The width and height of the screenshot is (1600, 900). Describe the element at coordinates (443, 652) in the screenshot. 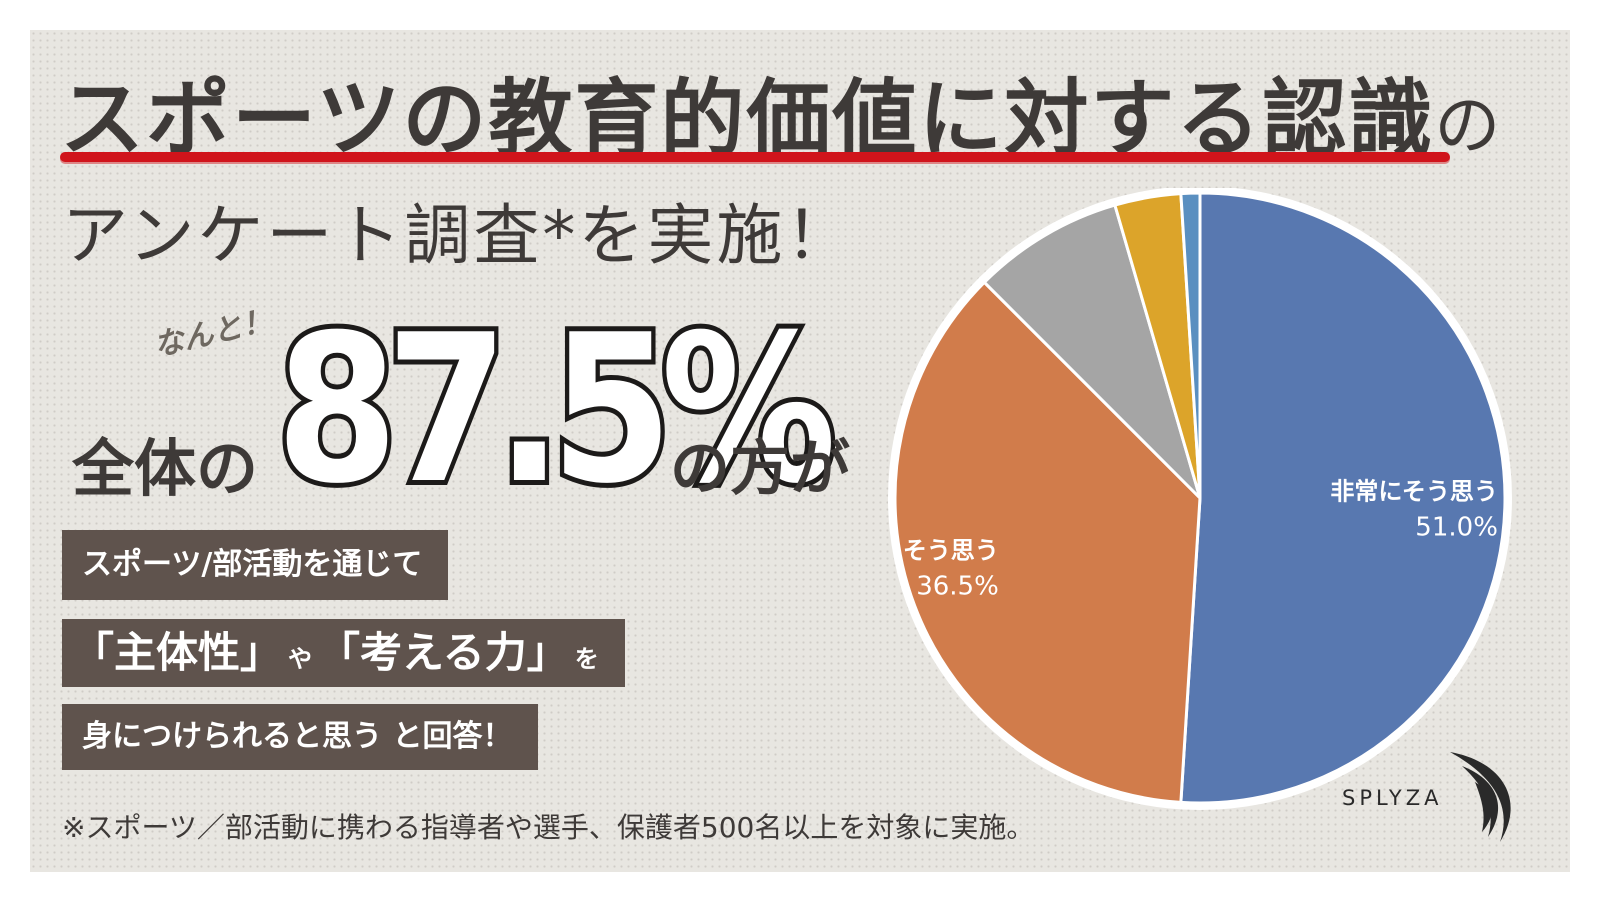

I see `kangaeru-text: 「考える力」` at that location.